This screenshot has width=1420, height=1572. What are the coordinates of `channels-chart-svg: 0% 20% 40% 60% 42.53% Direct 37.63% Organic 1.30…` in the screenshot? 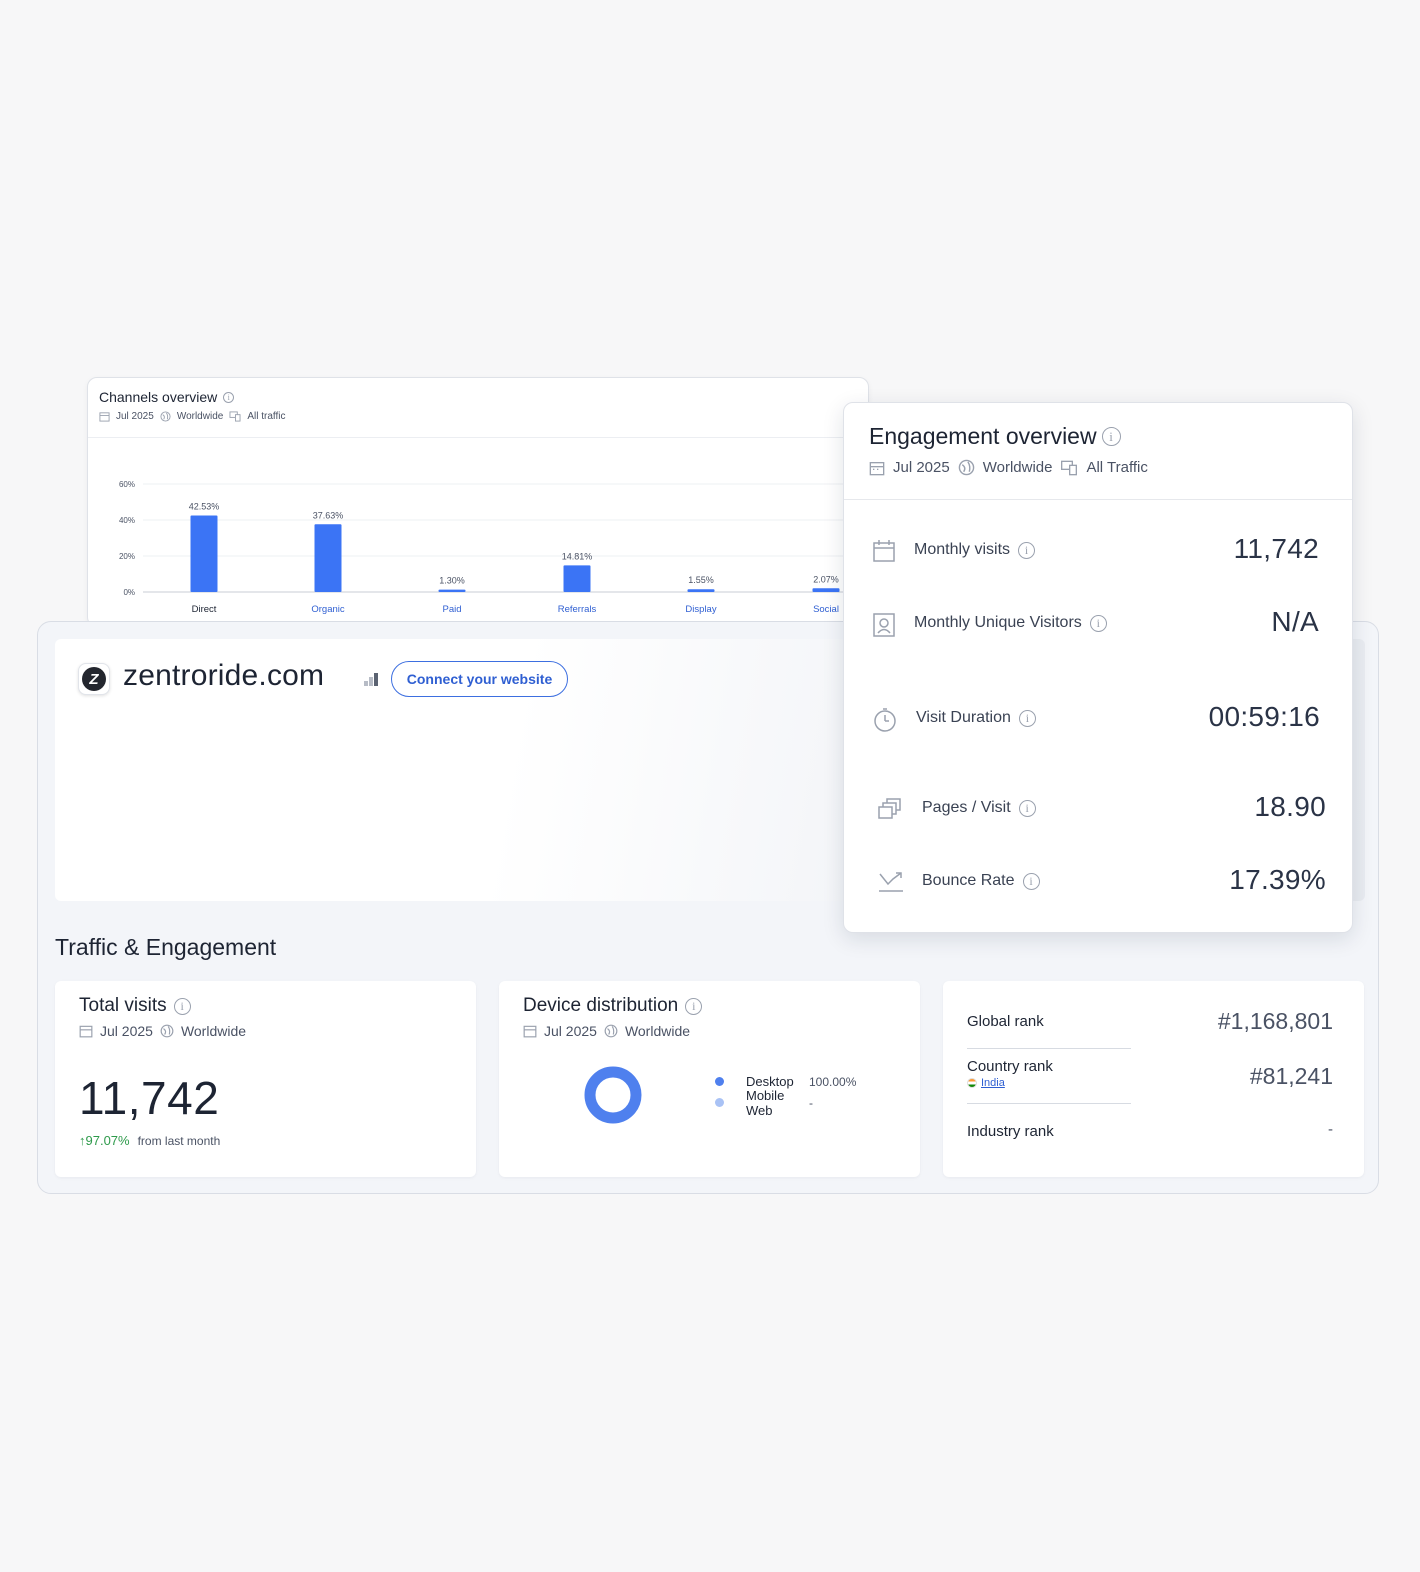 It's located at (493, 547).